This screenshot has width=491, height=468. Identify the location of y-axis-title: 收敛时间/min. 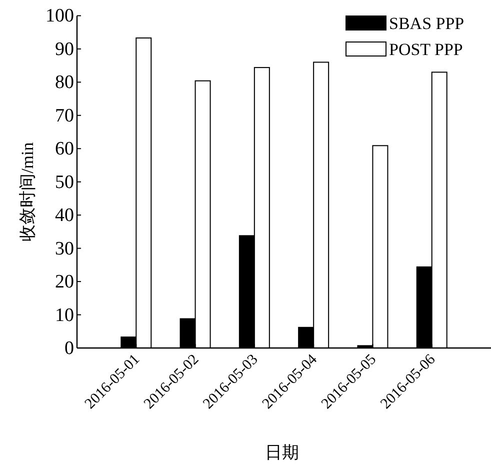
(27, 192).